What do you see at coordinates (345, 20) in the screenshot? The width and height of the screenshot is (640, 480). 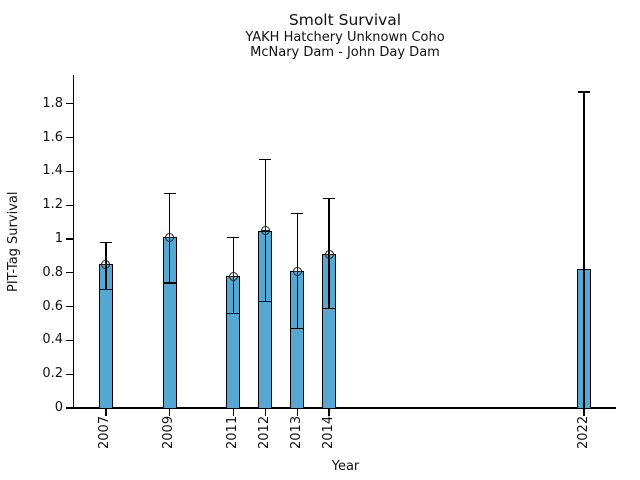 I see `chart-title: Smolt Survival` at bounding box center [345, 20].